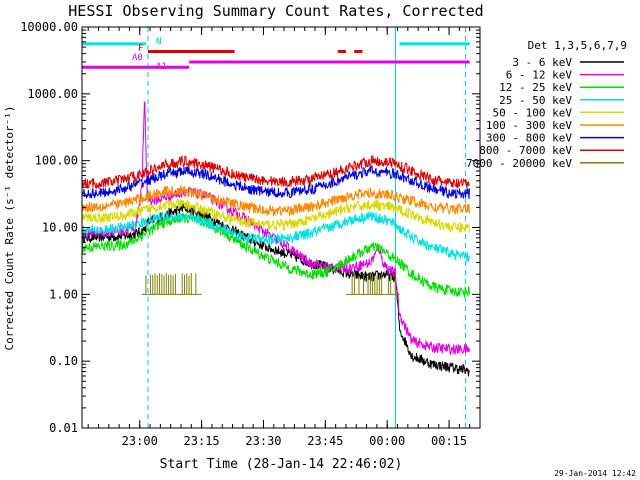 Image resolution: width=640 pixels, height=480 pixels. I want to click on flag-bars, so click(276, 55).